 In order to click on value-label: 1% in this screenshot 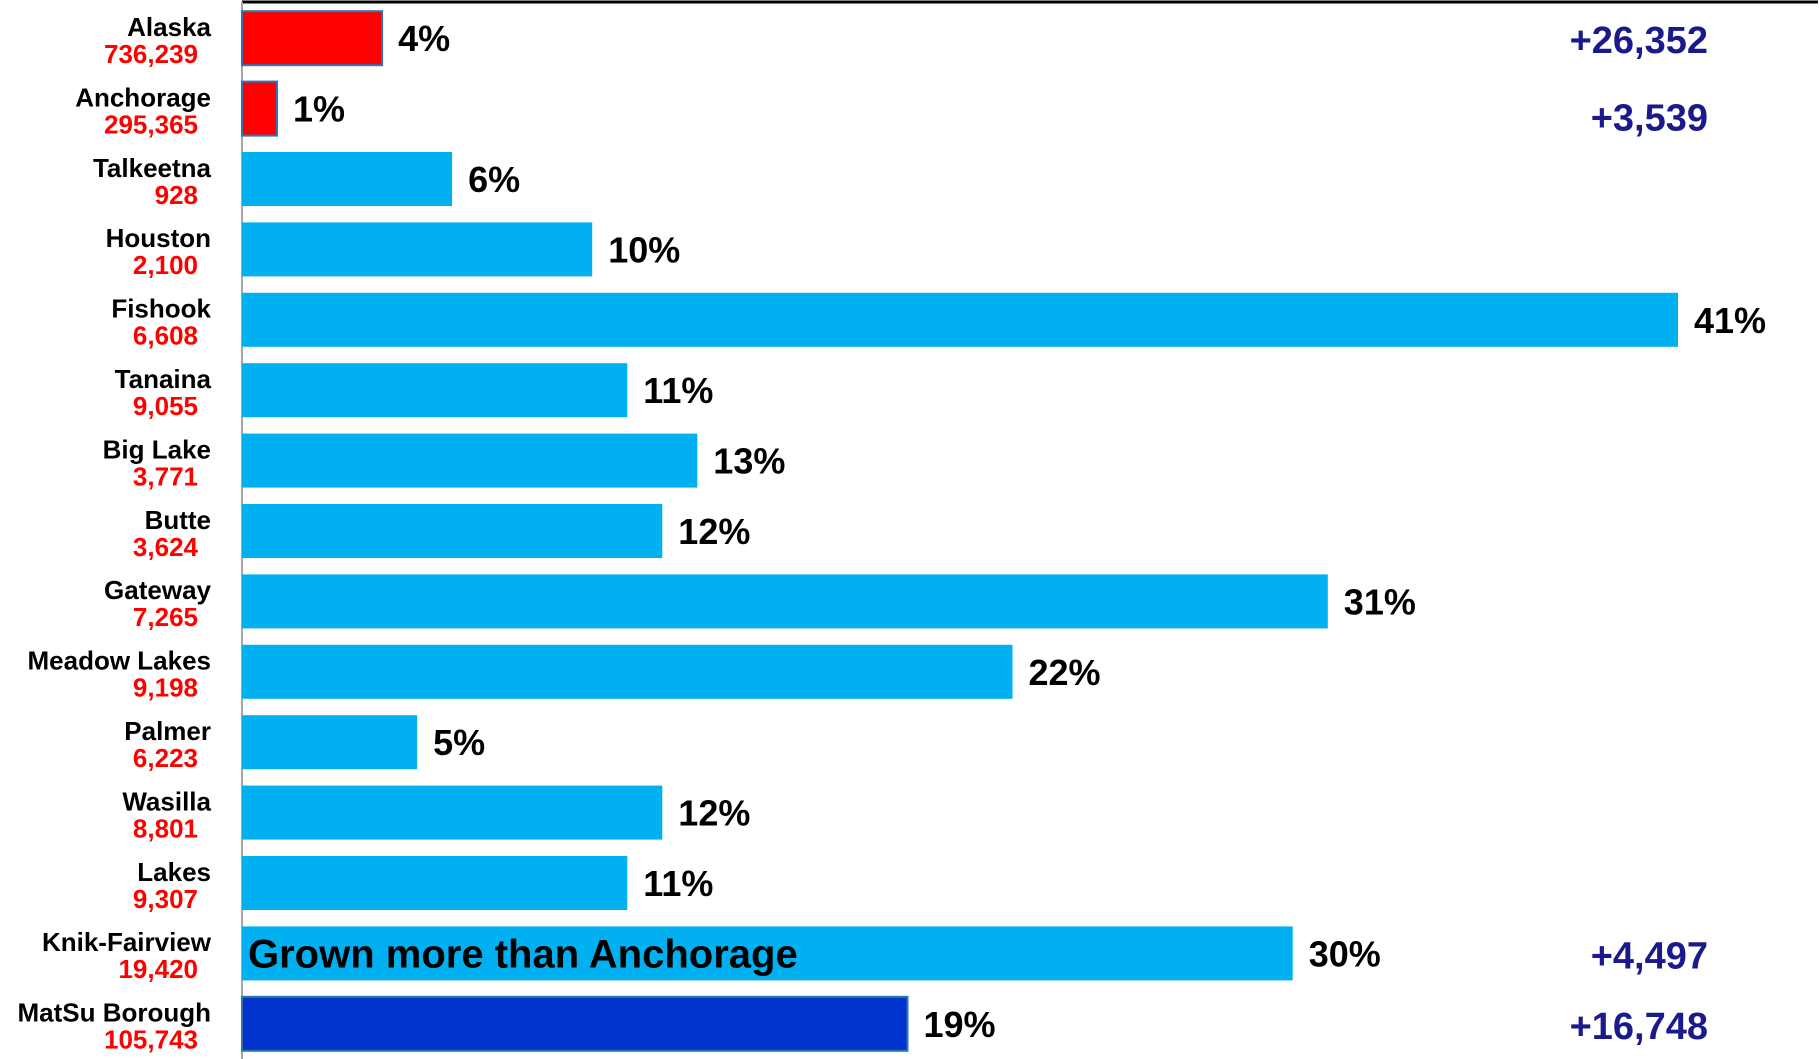, I will do `click(319, 109)`.